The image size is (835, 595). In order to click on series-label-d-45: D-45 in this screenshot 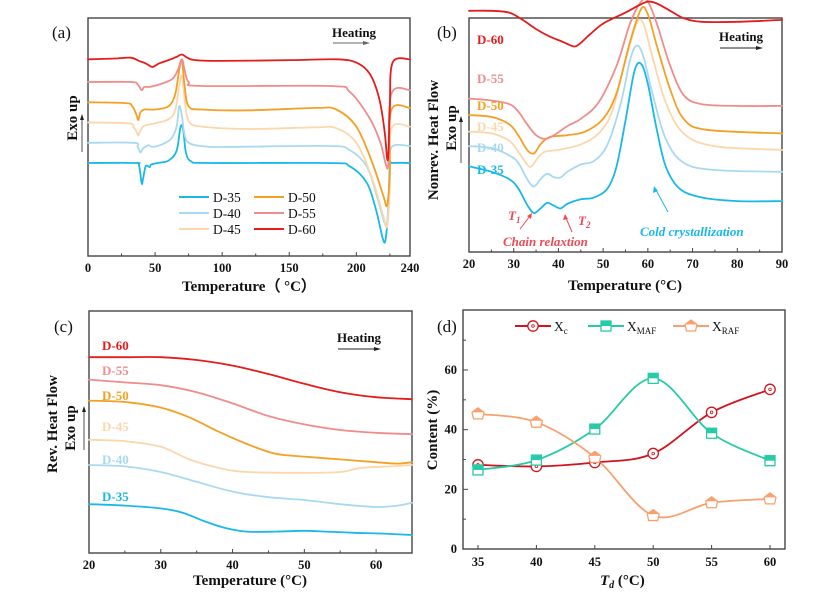, I will do `click(115, 426)`.